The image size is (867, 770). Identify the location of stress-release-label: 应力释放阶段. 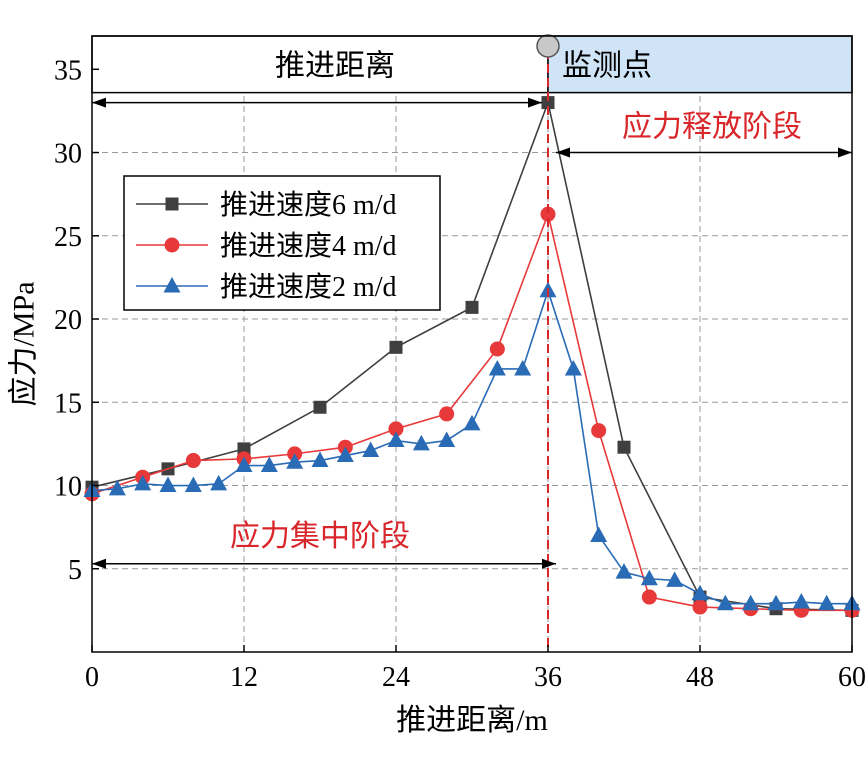
(712, 127).